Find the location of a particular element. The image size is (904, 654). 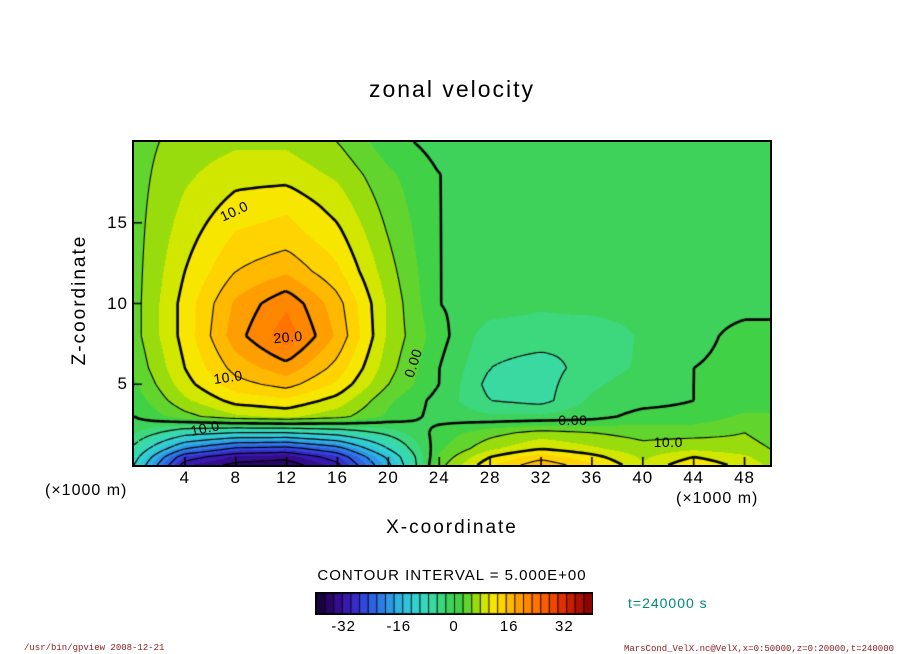

z-axis-tick-label: 5 is located at coordinates (122, 384).